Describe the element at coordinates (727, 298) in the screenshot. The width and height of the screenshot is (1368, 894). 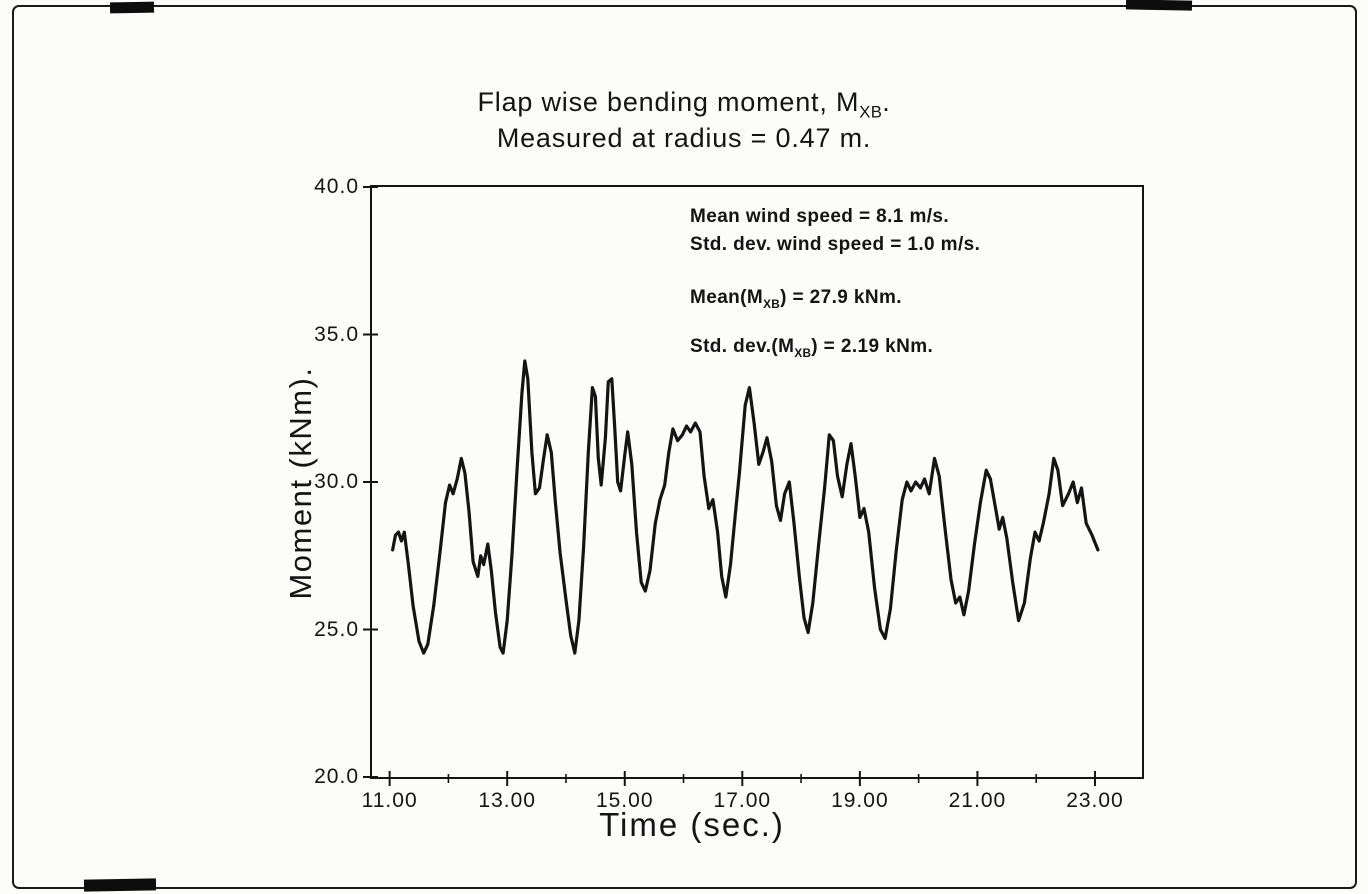
I see `mean-moment-prefix: Mean(M` at that location.